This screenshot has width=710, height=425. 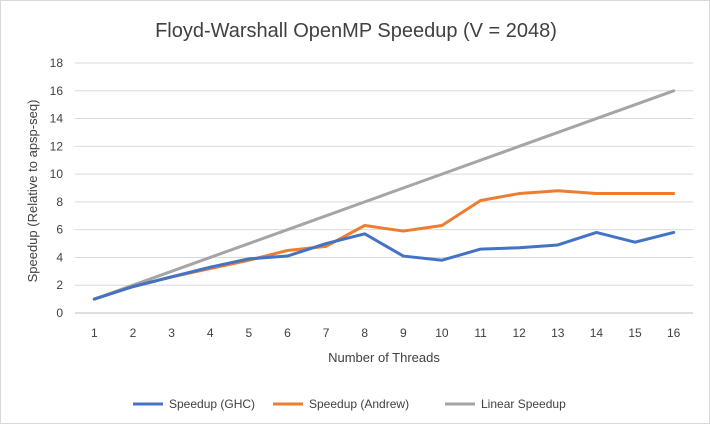 What do you see at coordinates (248, 333) in the screenshot?
I see `x-tick-label: 5` at bounding box center [248, 333].